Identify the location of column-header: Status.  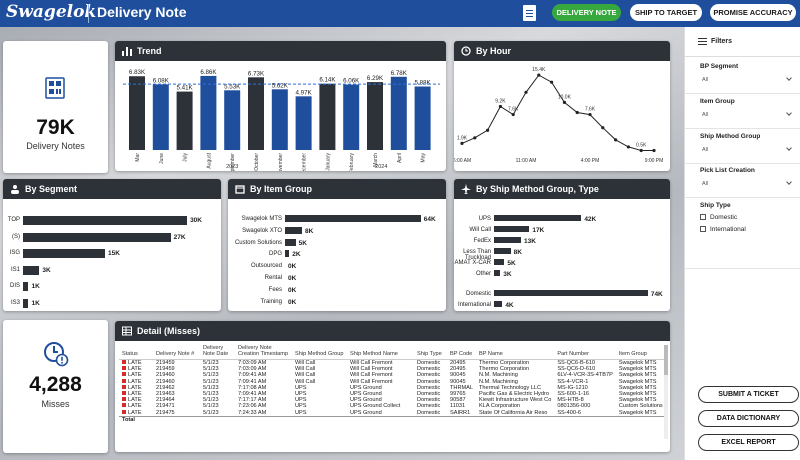
(136, 352).